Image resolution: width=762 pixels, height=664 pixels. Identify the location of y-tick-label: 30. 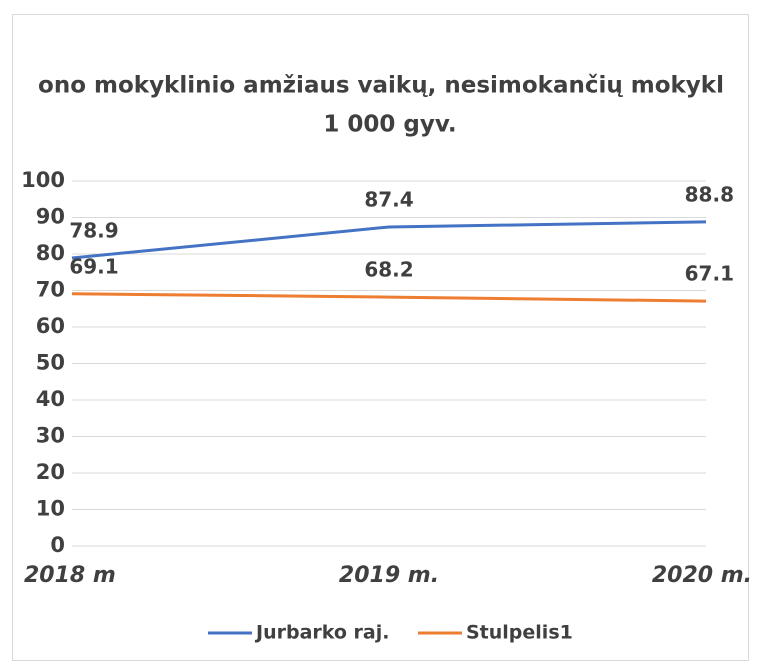
(50, 436).